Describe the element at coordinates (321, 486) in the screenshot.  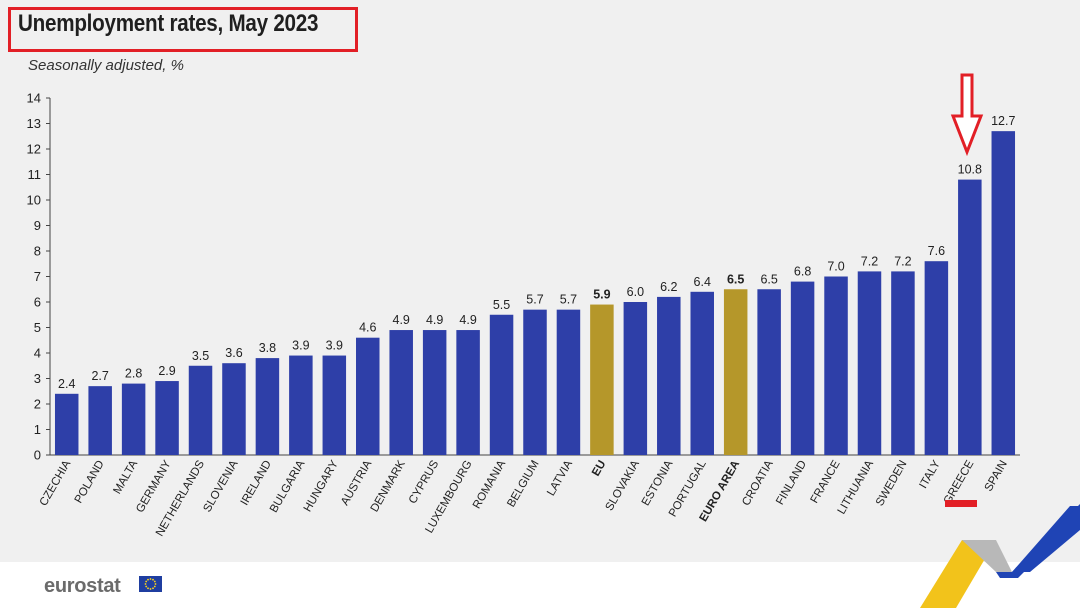
I see `category-label: HUNGARY` at that location.